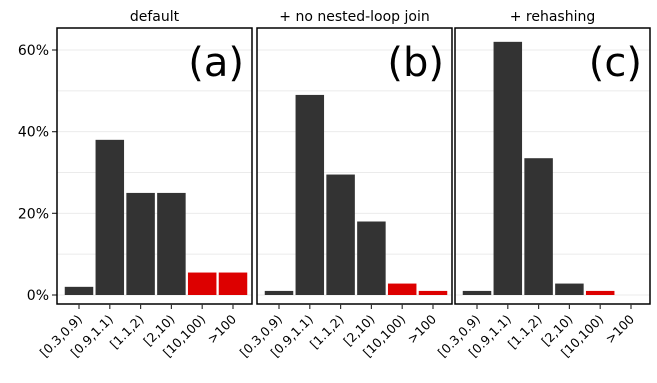 Image resolution: width=657 pixels, height=383 pixels. I want to click on y-tick-label: 40%, so click(33, 133).